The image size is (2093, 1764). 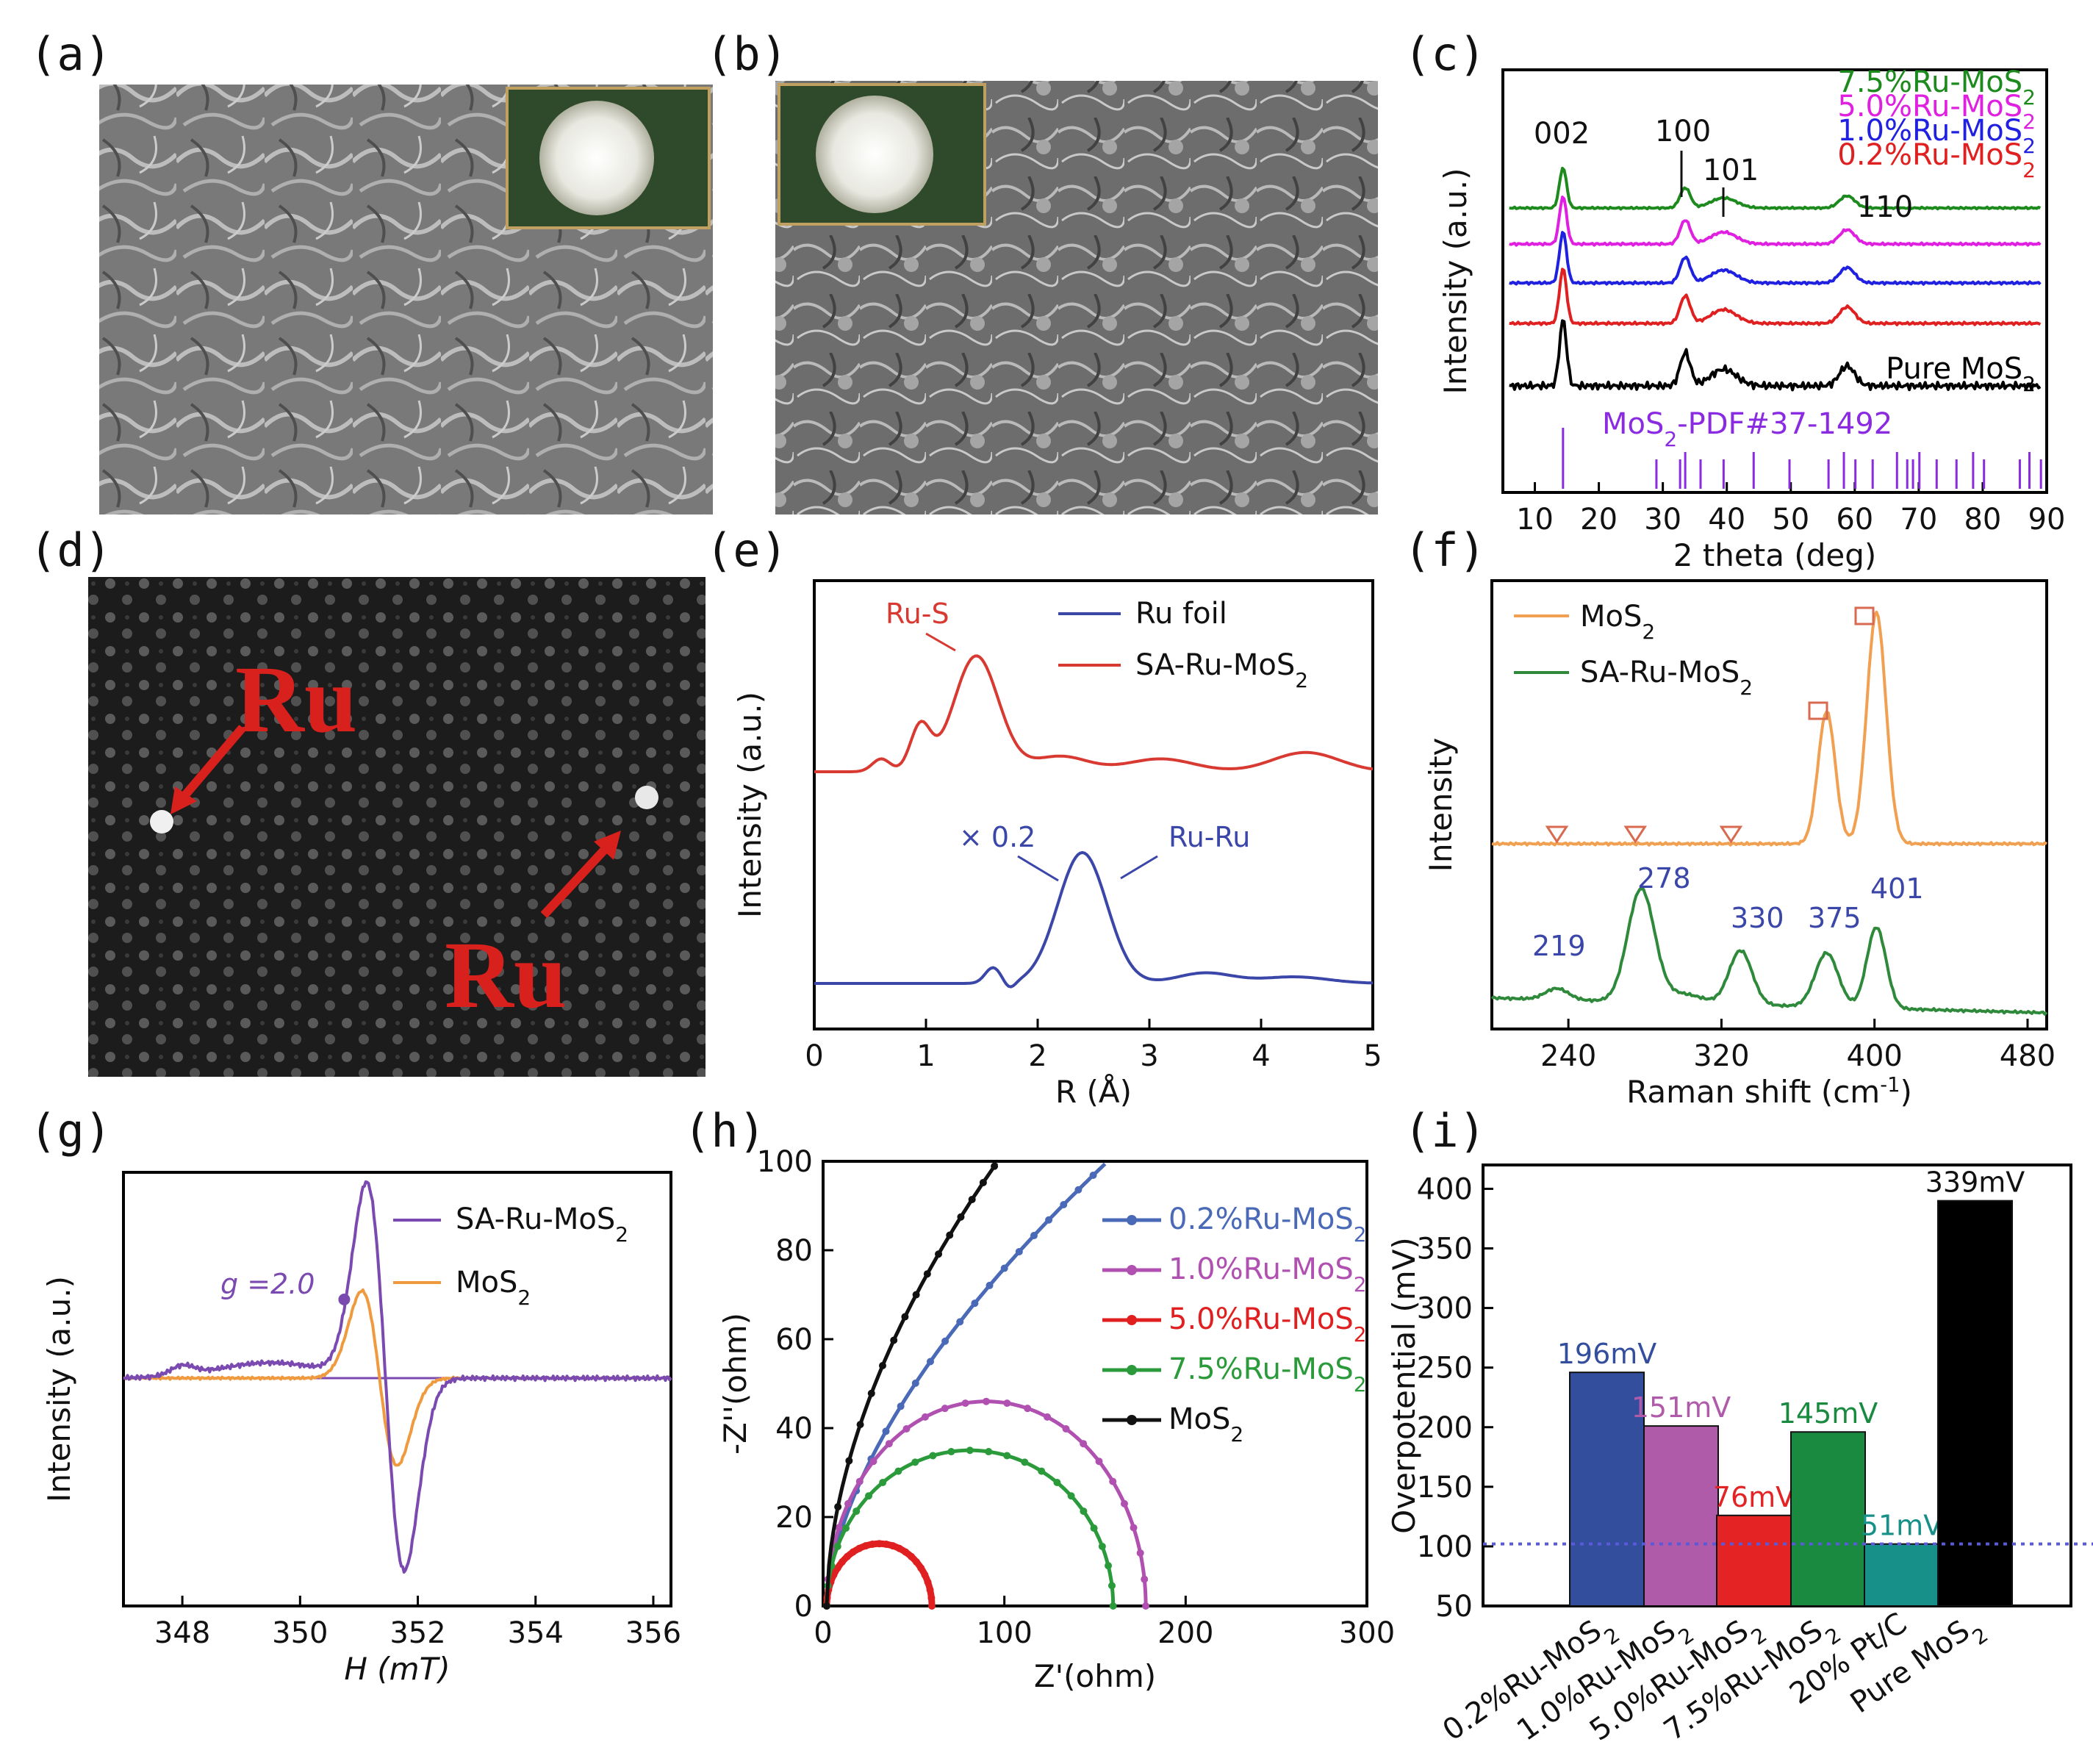 What do you see at coordinates (397, 827) in the screenshot?
I see `stem-texture` at bounding box center [397, 827].